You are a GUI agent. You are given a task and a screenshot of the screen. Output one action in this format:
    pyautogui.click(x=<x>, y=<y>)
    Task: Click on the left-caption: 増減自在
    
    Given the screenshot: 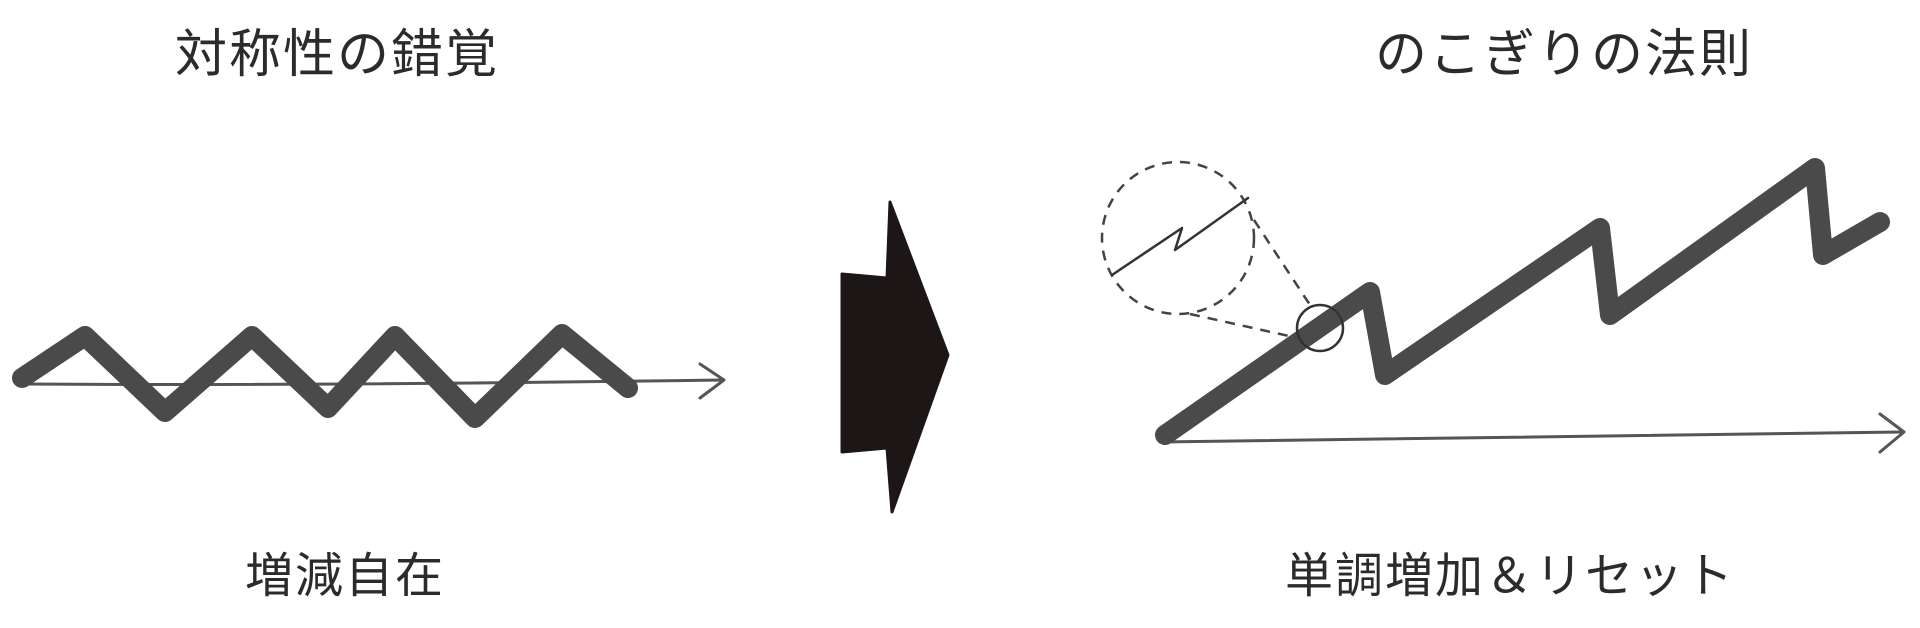 What is the action you would take?
    pyautogui.click(x=345, y=576)
    